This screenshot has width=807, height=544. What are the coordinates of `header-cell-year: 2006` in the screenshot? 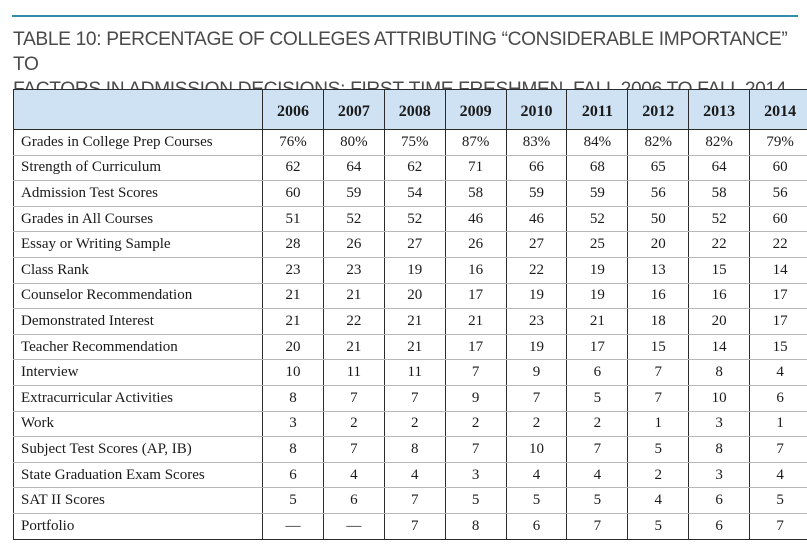 It's located at (293, 109).